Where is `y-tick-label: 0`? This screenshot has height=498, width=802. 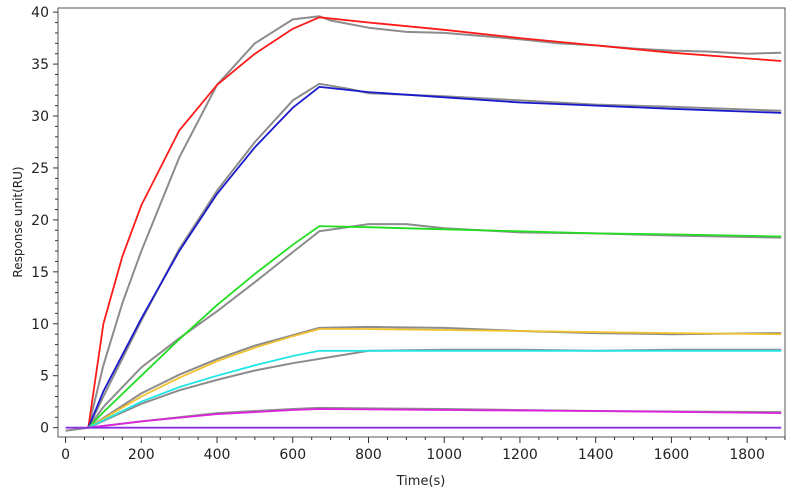 y-tick-label: 0 is located at coordinates (44, 429).